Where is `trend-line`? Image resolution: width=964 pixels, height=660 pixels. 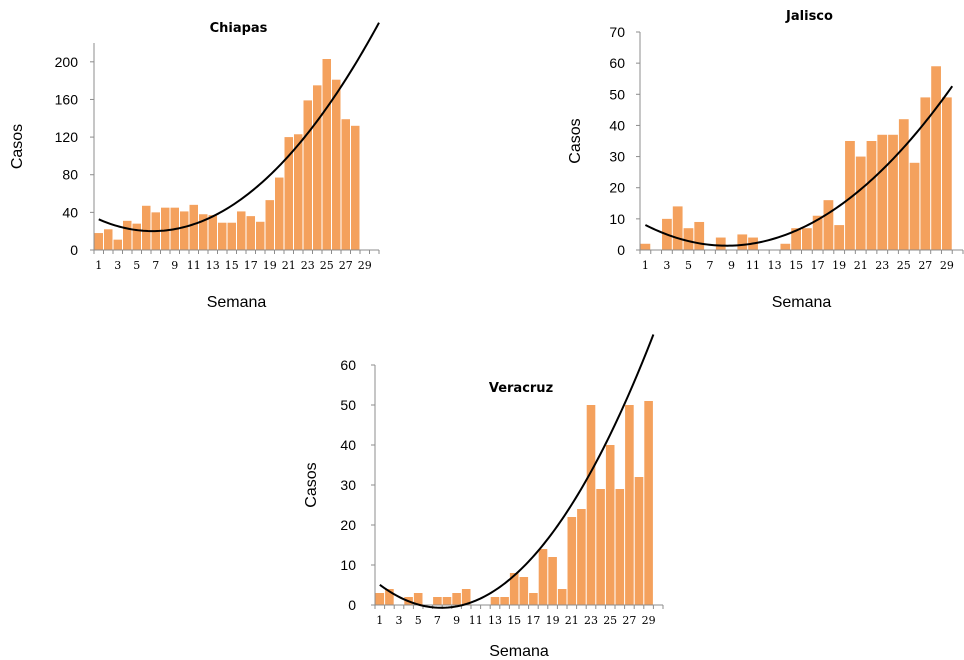 trend-line is located at coordinates (799, 166).